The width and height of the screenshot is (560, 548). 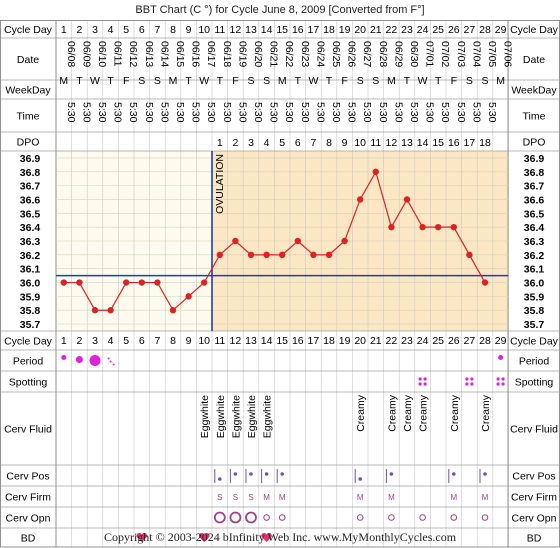 I want to click on y-tick-label-right: 36.6, so click(x=534, y=200).